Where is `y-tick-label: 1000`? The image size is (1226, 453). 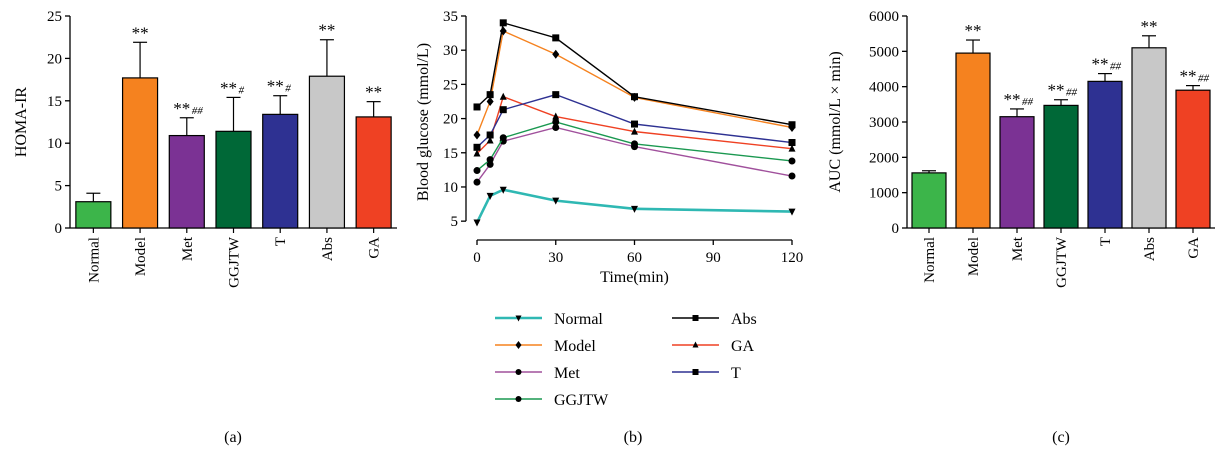
y-tick-label: 1000 is located at coordinates (884, 194).